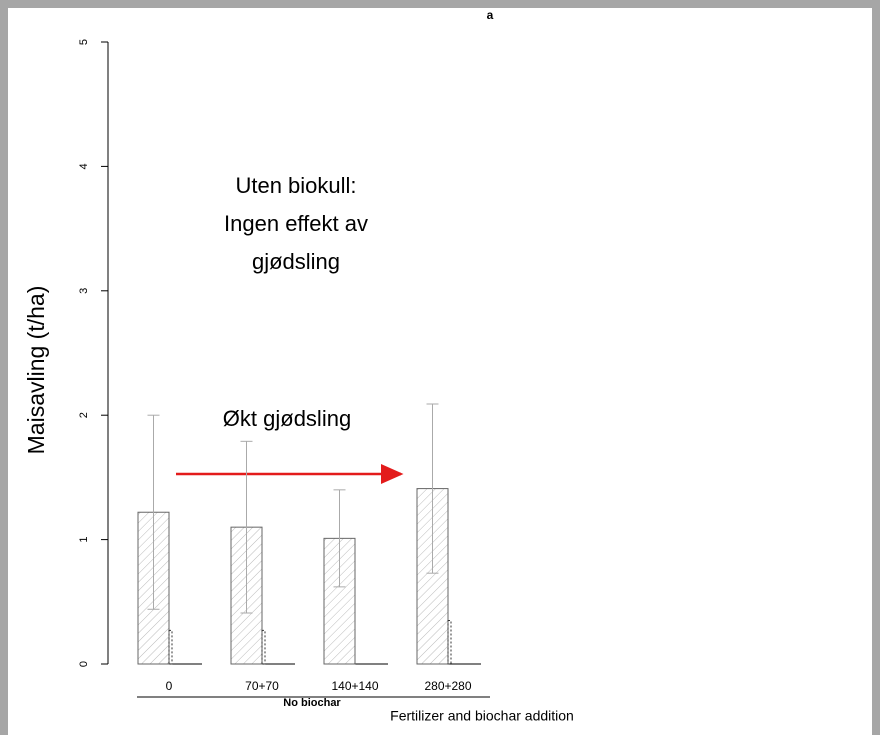 The height and width of the screenshot is (735, 880). What do you see at coordinates (84, 291) in the screenshot?
I see `y-tick-label: 3` at bounding box center [84, 291].